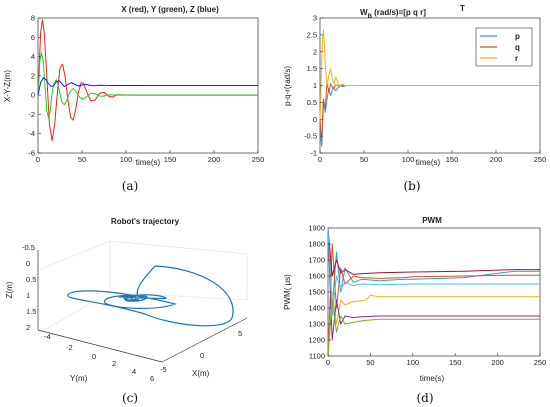 The height and width of the screenshot is (407, 550). I want to click on y-tick-label: 1900, so click(316, 228).